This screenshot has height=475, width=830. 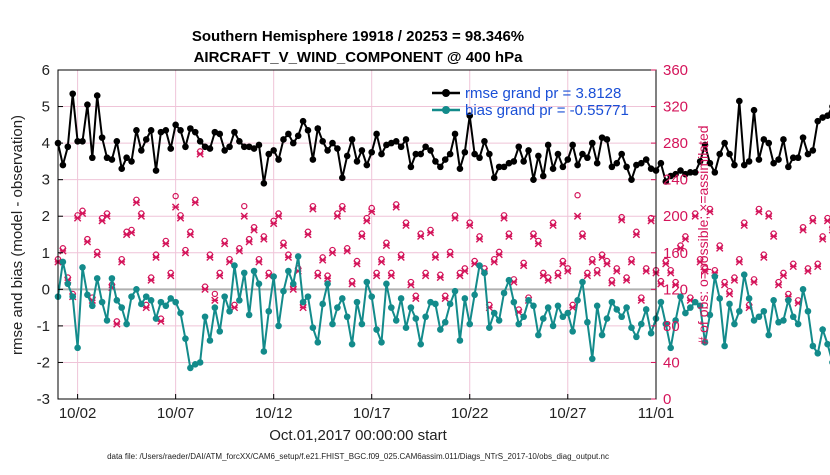 I want to click on y-left-tick-label: 0, so click(x=46, y=289).